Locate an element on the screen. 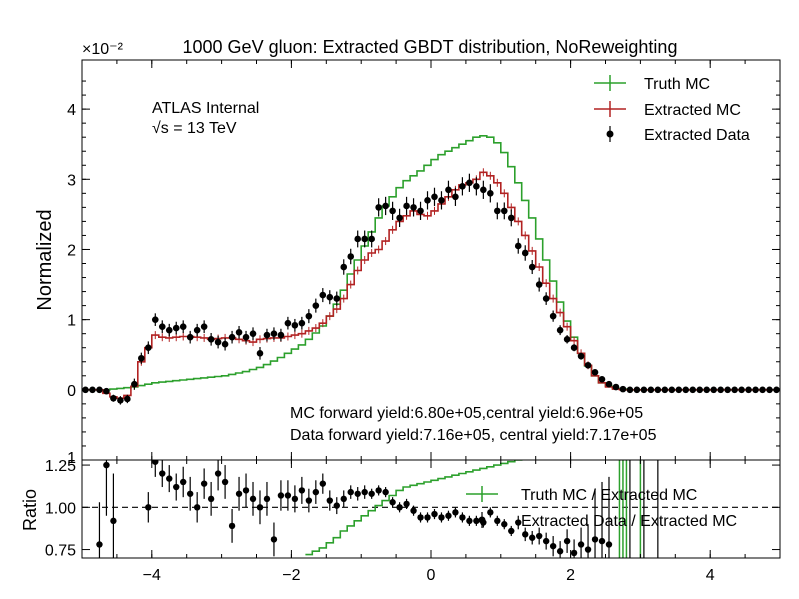  legend-extracted-data-marker is located at coordinates (610, 134).